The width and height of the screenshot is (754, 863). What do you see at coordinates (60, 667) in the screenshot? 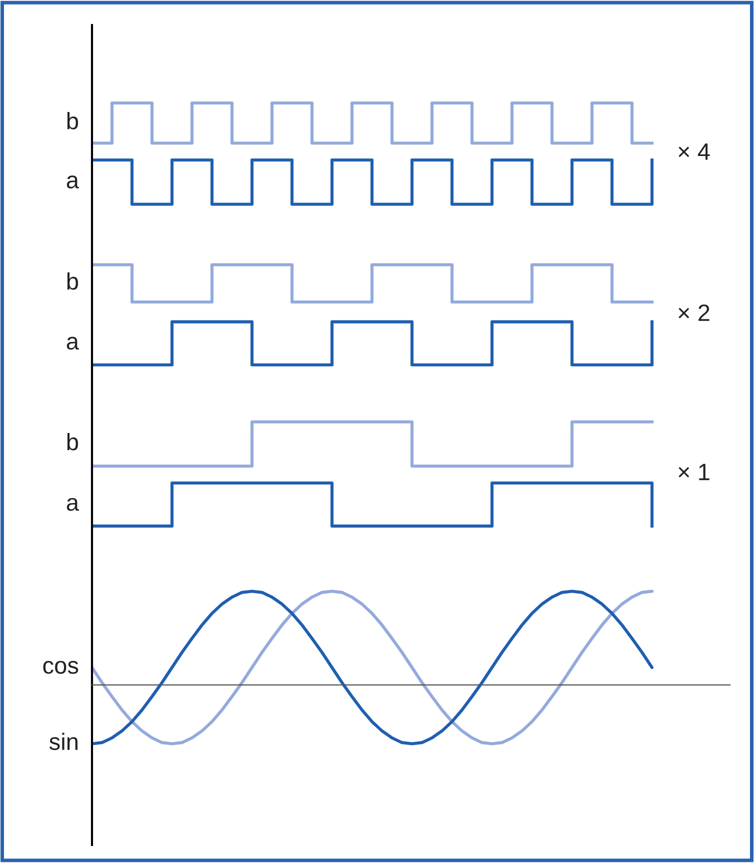
I see `series-label: cos` at bounding box center [60, 667].